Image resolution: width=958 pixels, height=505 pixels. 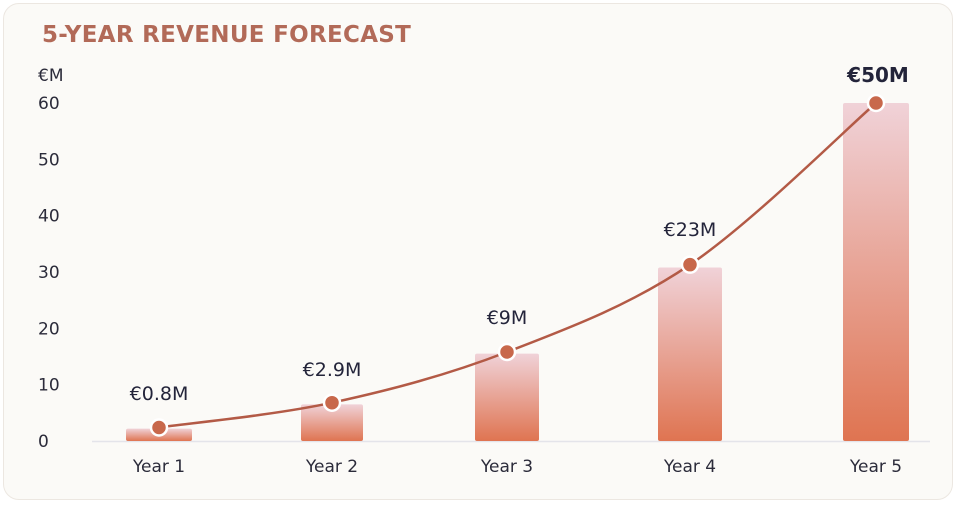 What do you see at coordinates (49, 329) in the screenshot?
I see `y-tick-label: 20` at bounding box center [49, 329].